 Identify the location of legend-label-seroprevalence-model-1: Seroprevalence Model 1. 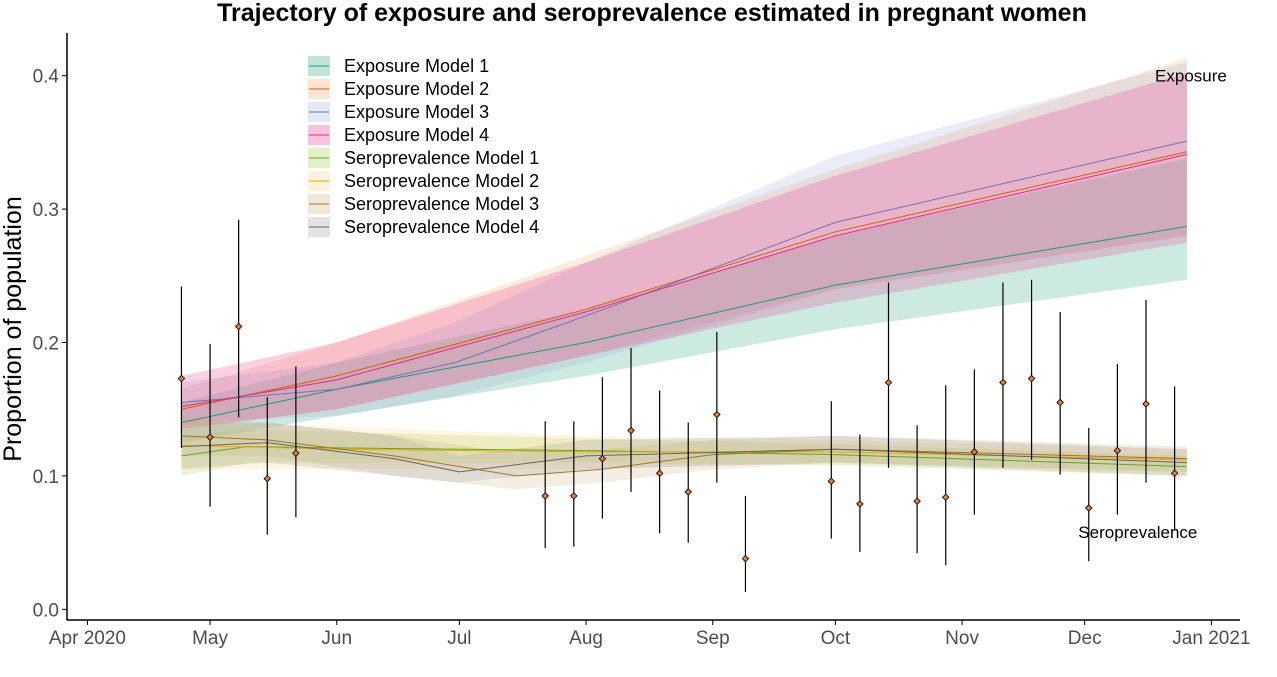
(441, 158).